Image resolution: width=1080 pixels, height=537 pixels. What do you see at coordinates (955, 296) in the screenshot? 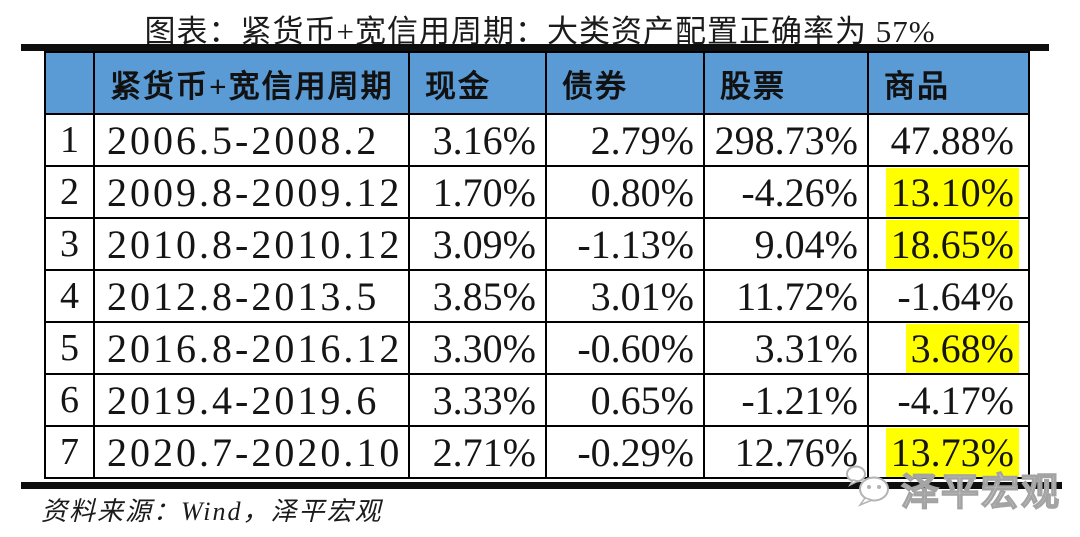
I see `commodity-value: -1.64%` at bounding box center [955, 296].